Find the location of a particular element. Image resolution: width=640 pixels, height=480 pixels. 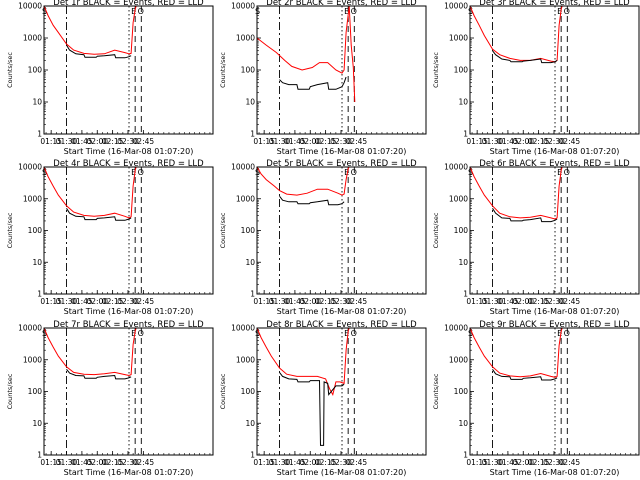

panel-title: Det 7r BLACK = Events, RED = LLD is located at coordinates (128, 325).